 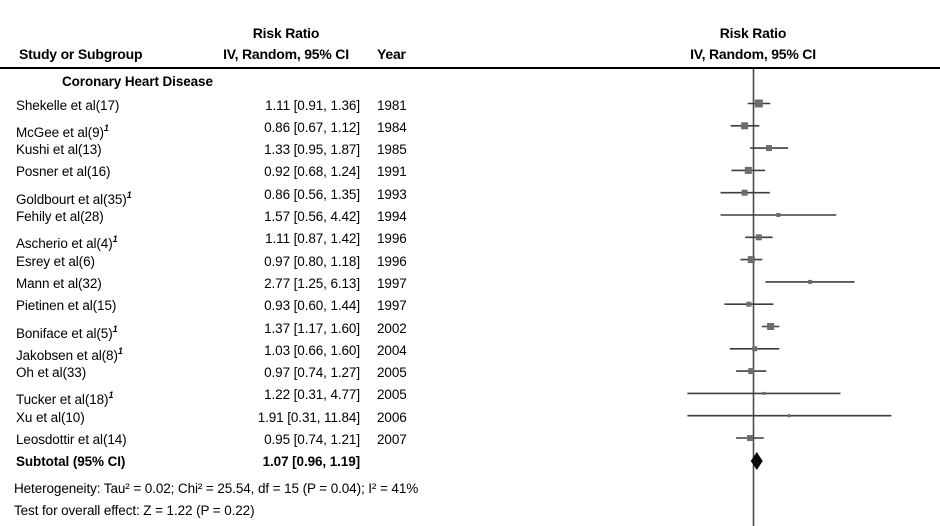 What do you see at coordinates (235, 418) in the screenshot?
I see `study-row: Xu et al(10) 1.91 [0.31, 11.84] 2006` at bounding box center [235, 418].